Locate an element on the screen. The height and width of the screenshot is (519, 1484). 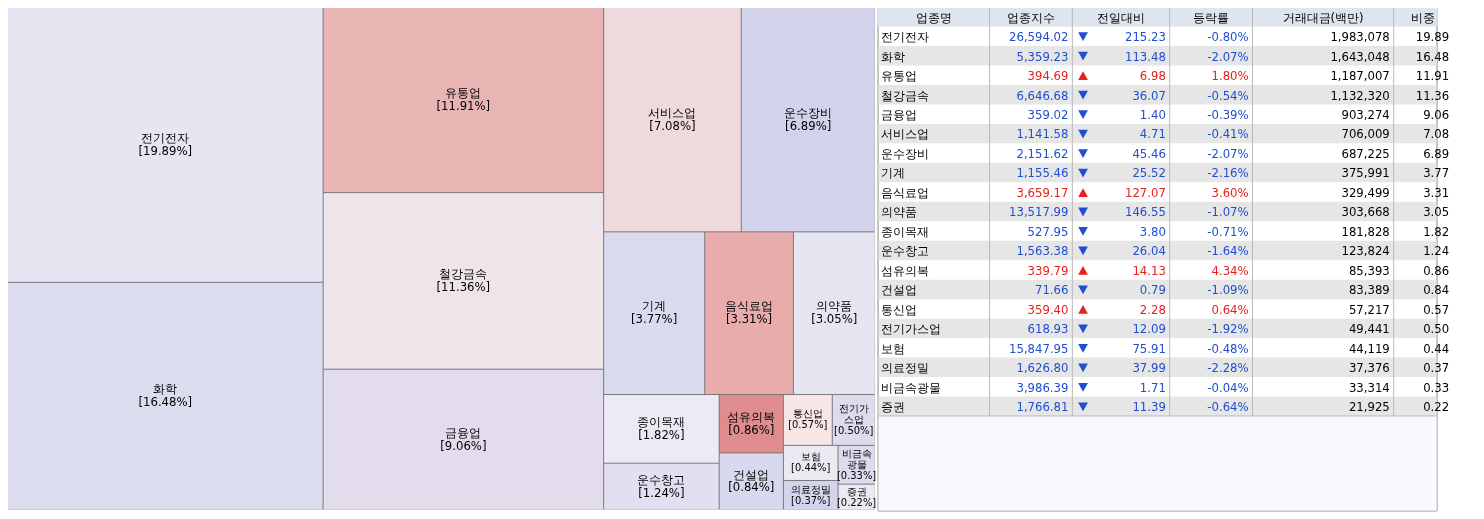
data-label: [6.89%] is located at coordinates (808, 125).